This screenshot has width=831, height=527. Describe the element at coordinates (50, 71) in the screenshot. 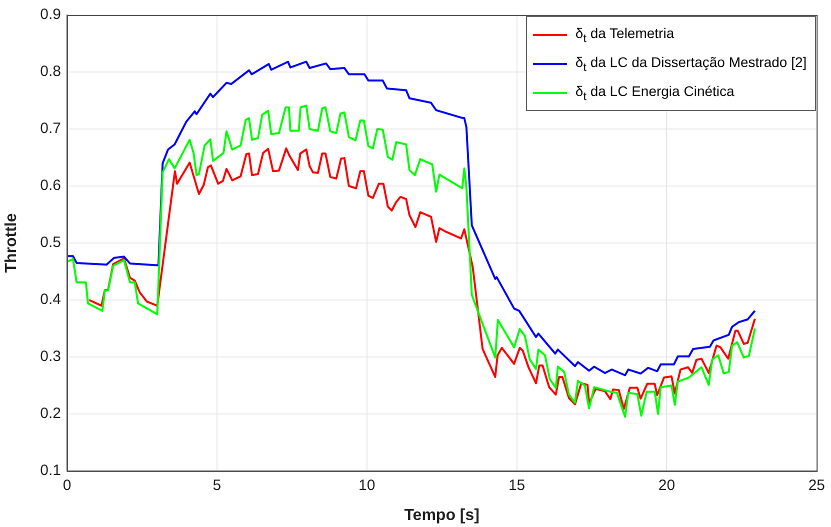

I see `y-tick-label: 0.8` at that location.